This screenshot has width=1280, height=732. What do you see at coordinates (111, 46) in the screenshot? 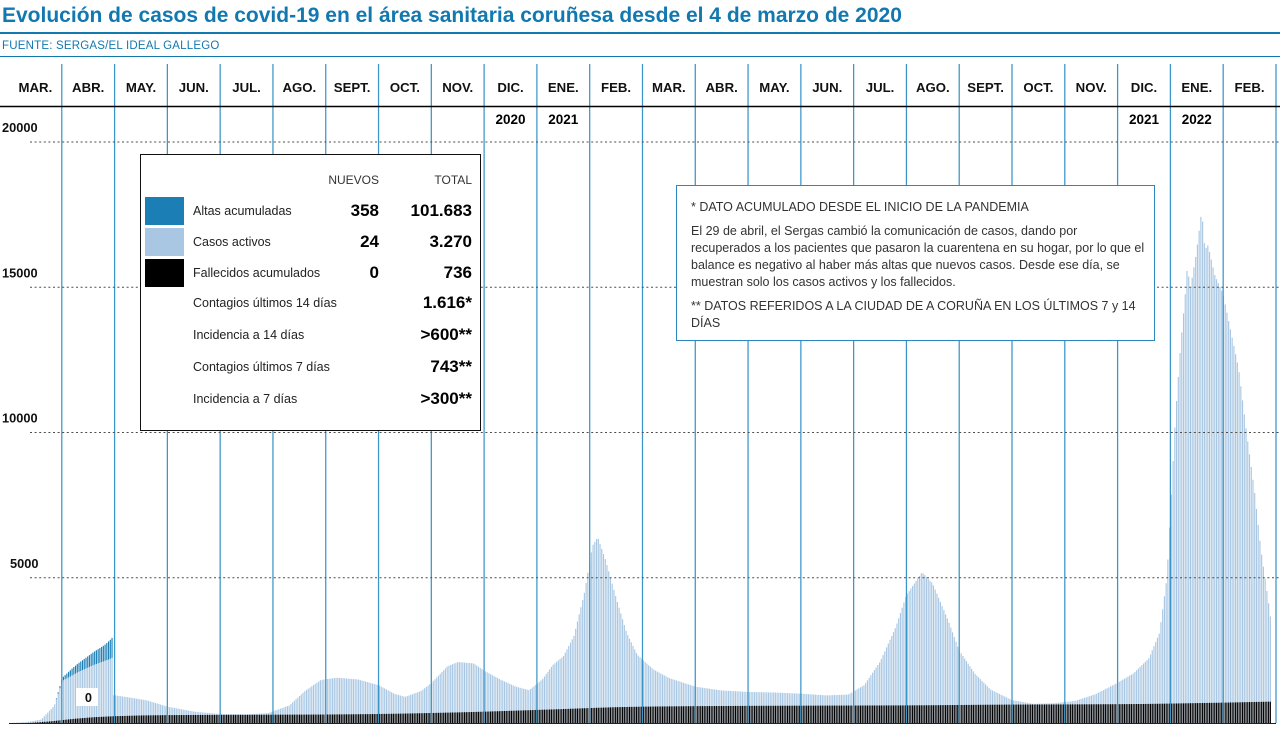
I see `source-line: FUENTE: SERGAS/EL IDEAL GALLEGO` at bounding box center [111, 46].